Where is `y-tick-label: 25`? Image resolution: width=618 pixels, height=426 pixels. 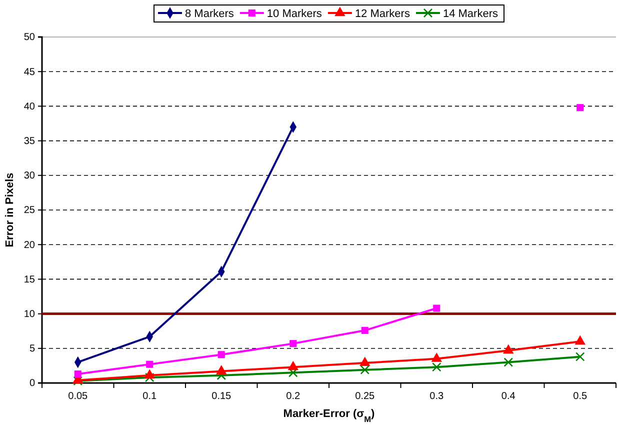
y-tick-label: 25 is located at coordinates (30, 210).